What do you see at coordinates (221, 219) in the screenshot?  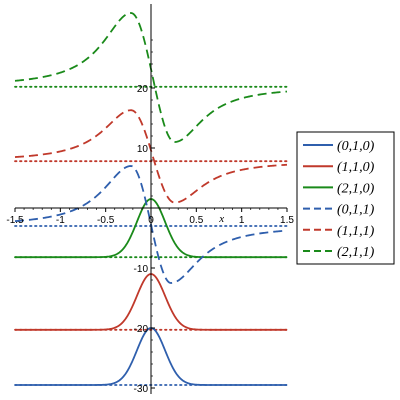 I see `x-axis-label: x` at bounding box center [221, 219].